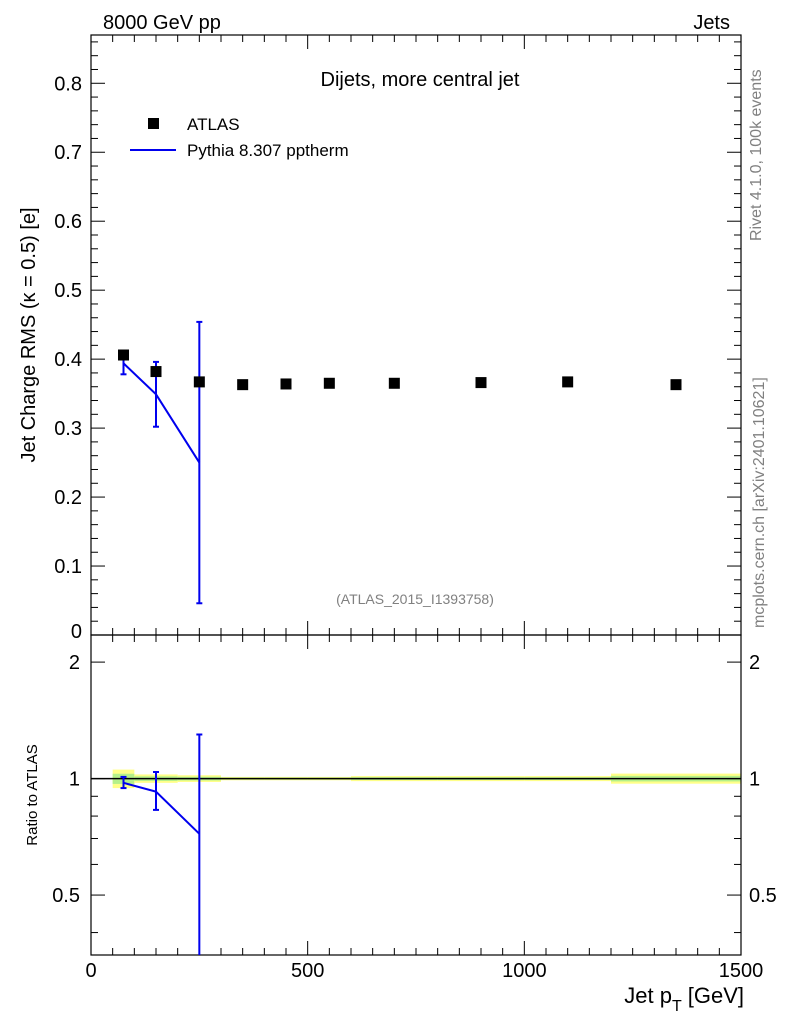 This screenshot has width=786, height=1024. Describe the element at coordinates (68, 498) in the screenshot. I see `y-tick-label: 0.2` at that location.